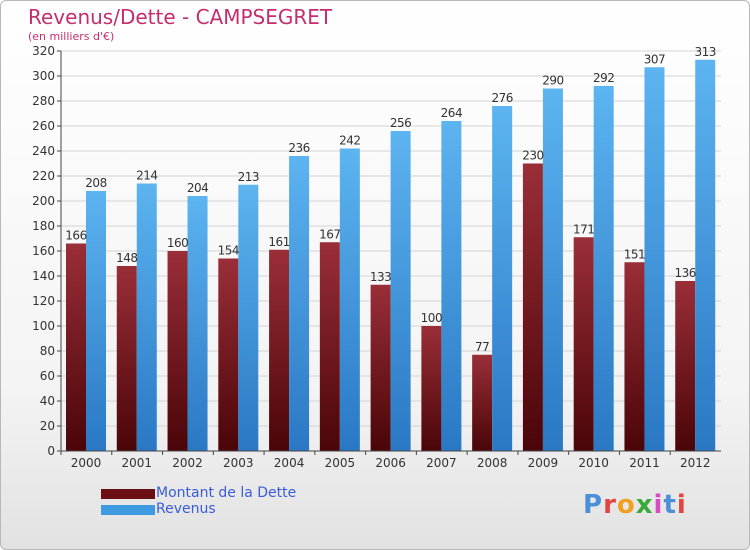 The image size is (750, 550). Describe the element at coordinates (226, 493) in the screenshot. I see `legend-label-debt: Montant de la Dette` at that location.